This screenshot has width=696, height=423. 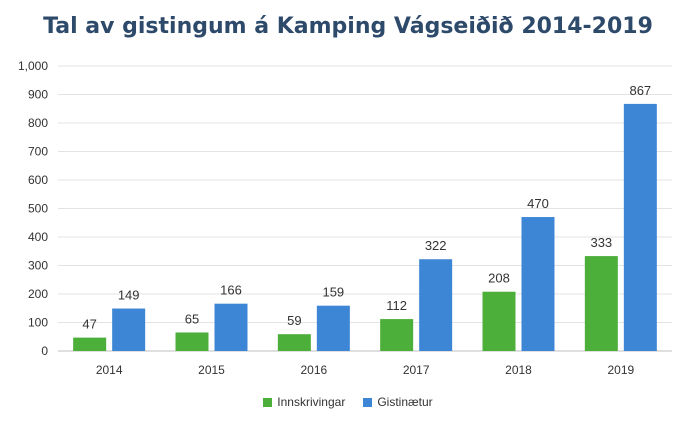 What do you see at coordinates (396, 305) in the screenshot?
I see `data-label: 112` at bounding box center [396, 305].